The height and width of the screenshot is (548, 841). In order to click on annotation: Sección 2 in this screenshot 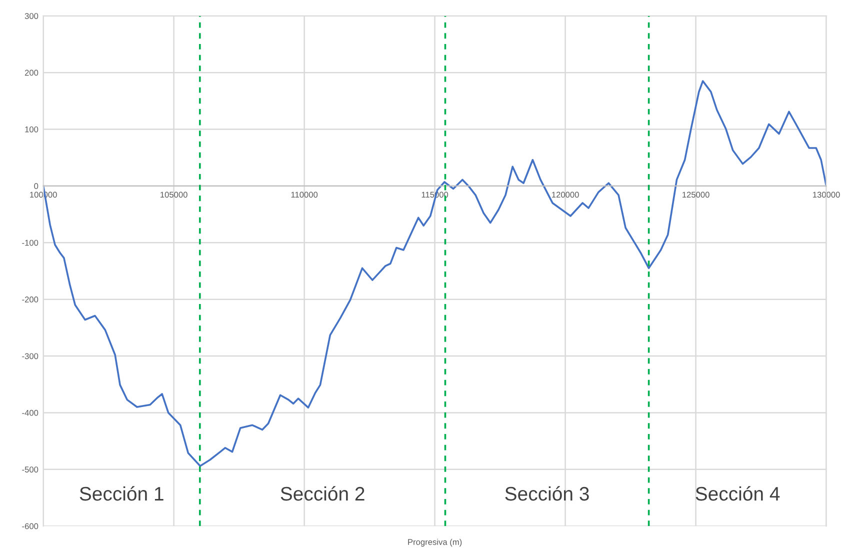, I will do `click(322, 493)`.